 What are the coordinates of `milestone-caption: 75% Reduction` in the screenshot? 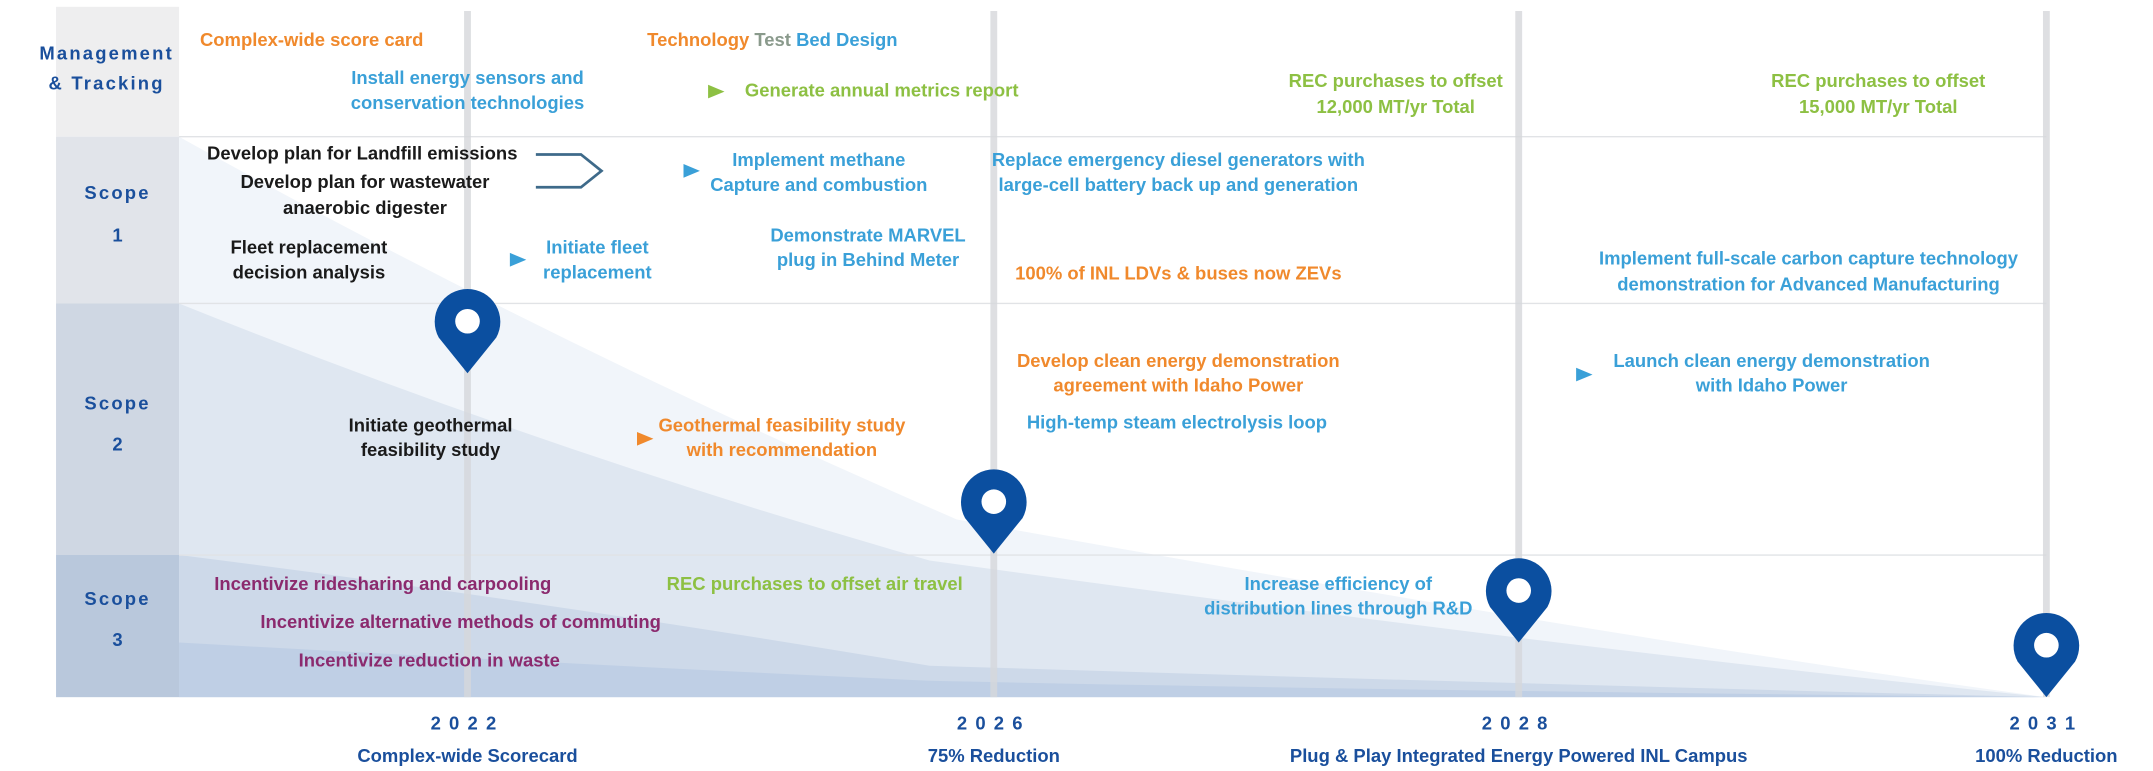 It's located at (994, 755).